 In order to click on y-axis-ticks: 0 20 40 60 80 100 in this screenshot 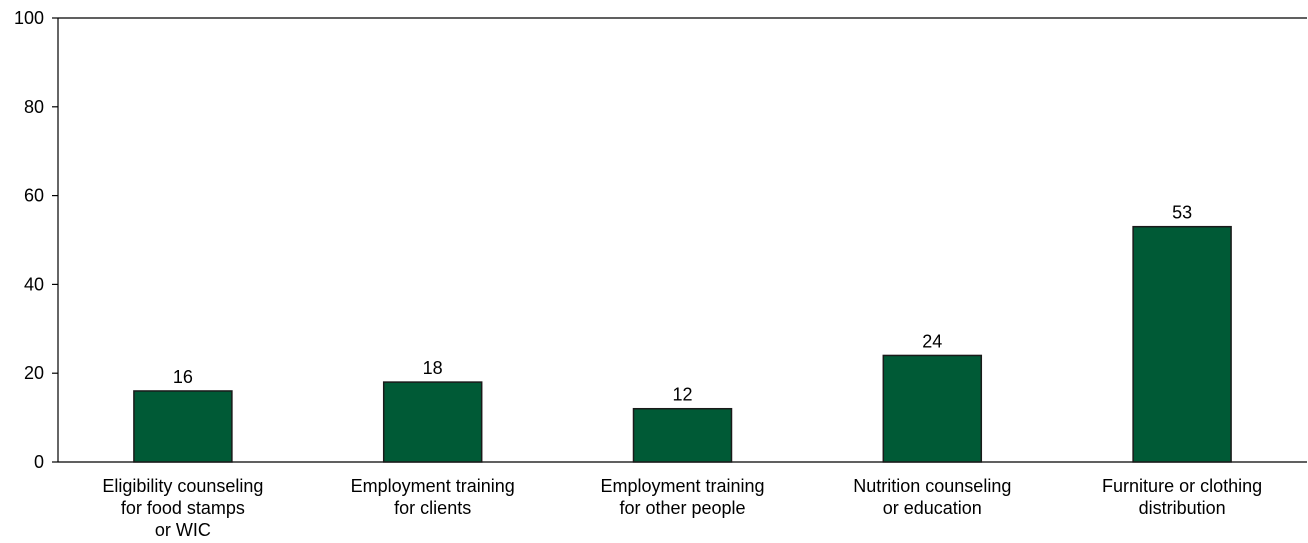, I will do `click(36, 240)`.